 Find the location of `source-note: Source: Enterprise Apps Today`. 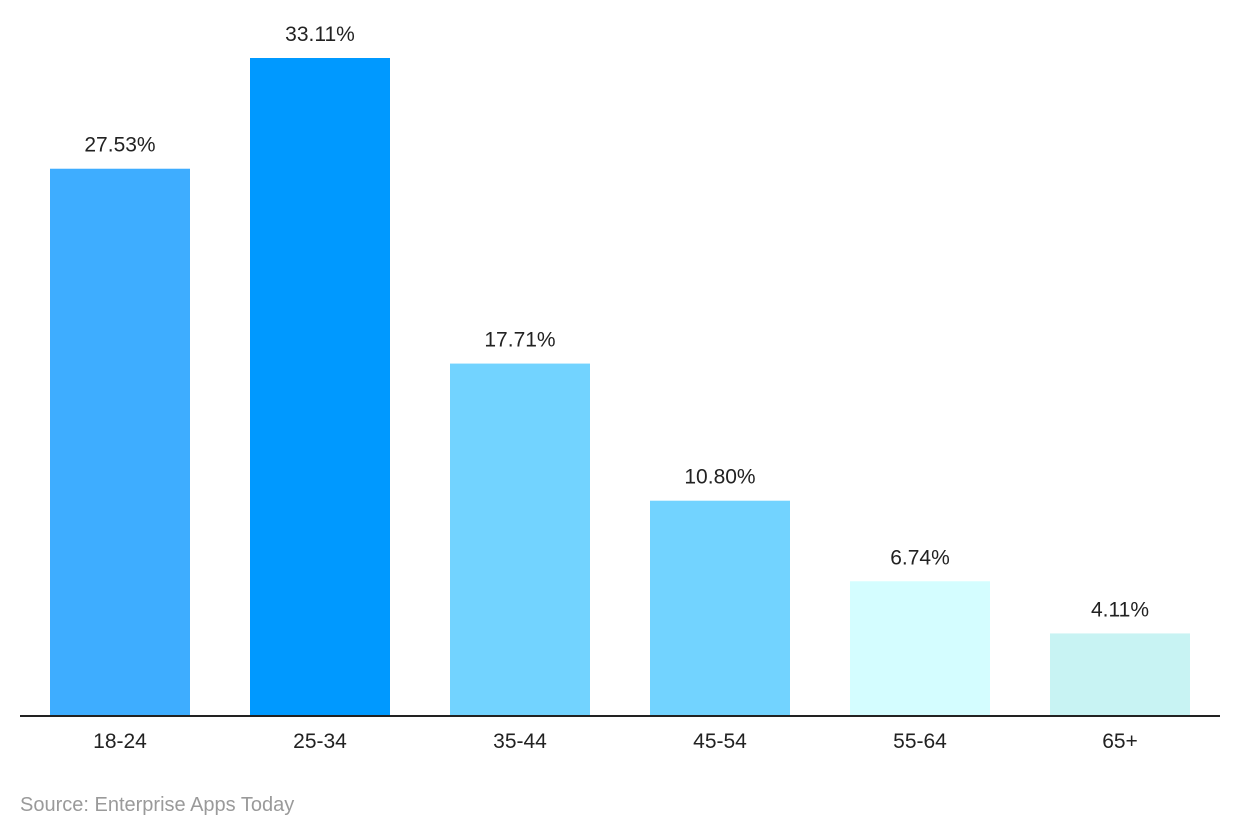

source-note: Source: Enterprise Apps Today is located at coordinates (157, 805).